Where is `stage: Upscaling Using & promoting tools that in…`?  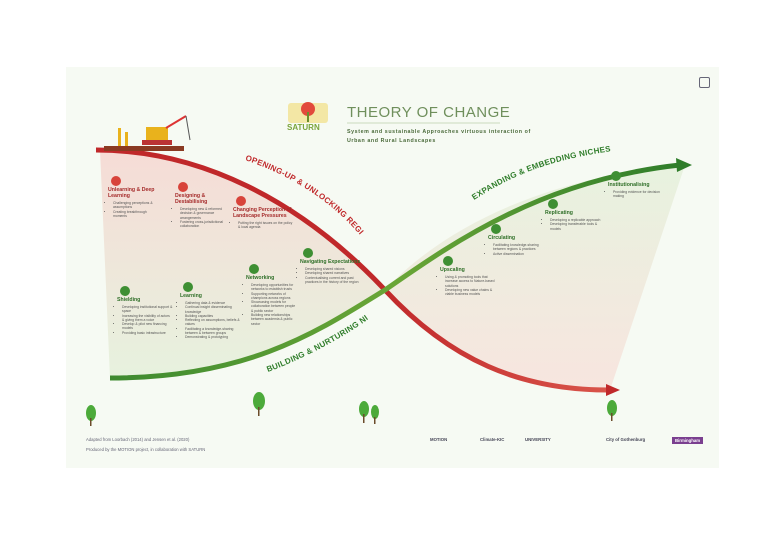
stage: Upscaling Using & promoting tools that in… is located at coordinates (469, 281).